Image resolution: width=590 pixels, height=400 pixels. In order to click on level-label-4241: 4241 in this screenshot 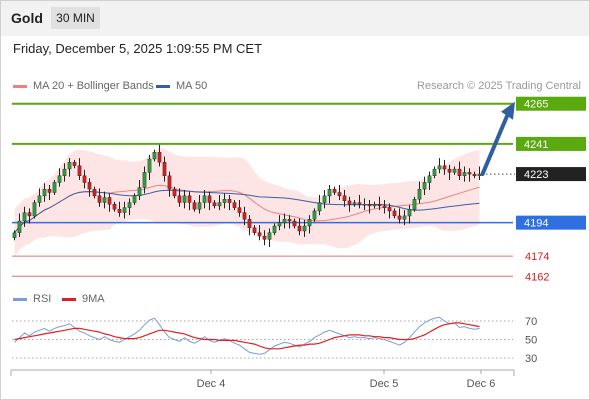, I will do `click(536, 145)`.